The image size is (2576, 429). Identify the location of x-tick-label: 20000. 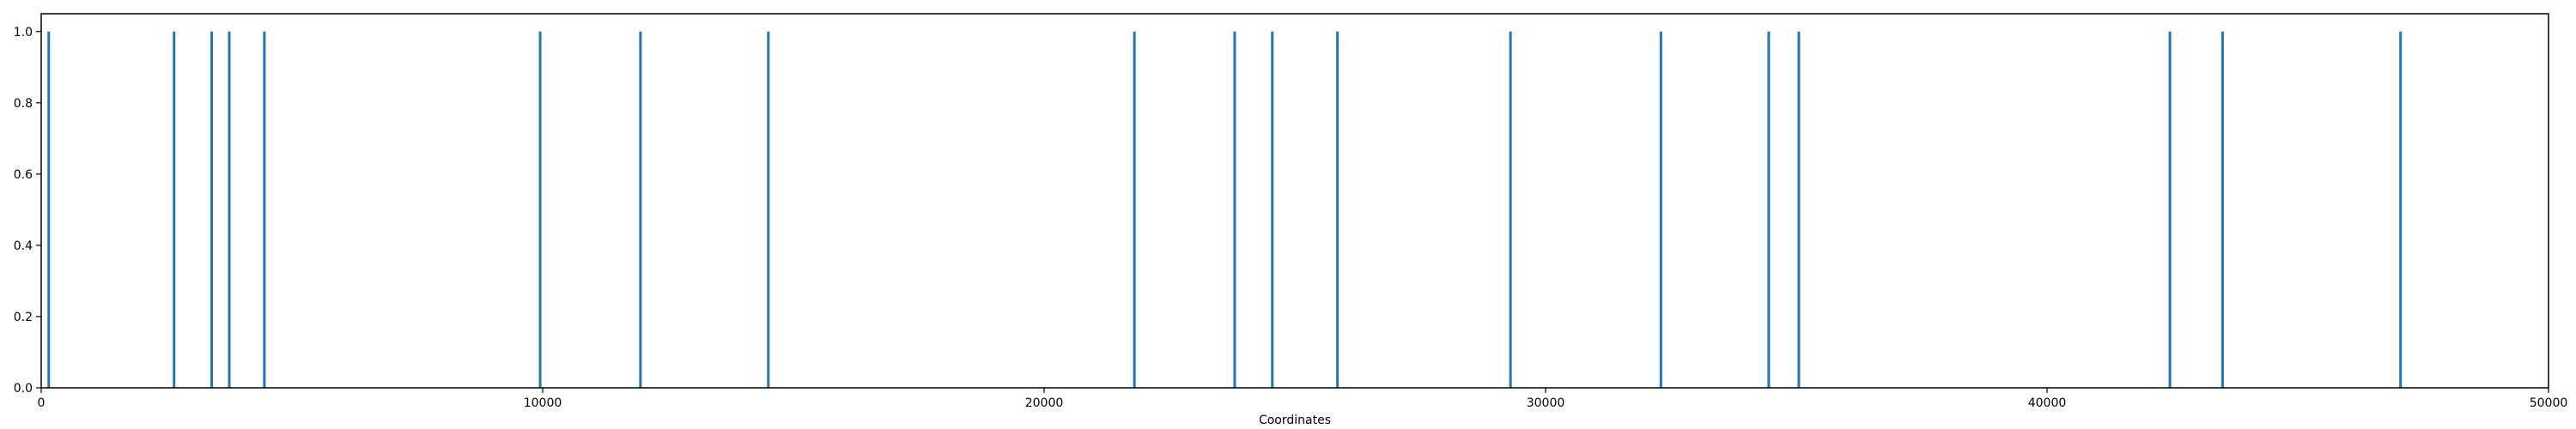
(1045, 403).